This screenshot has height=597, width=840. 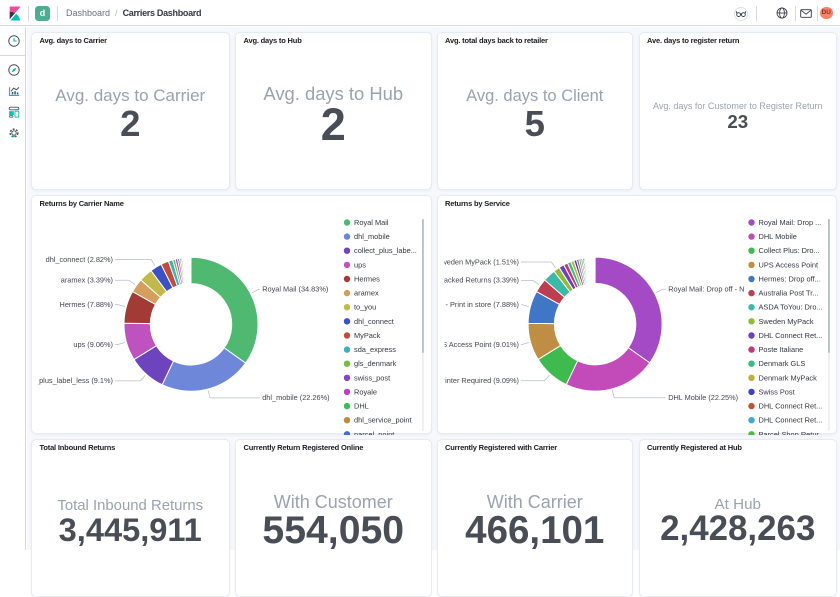 What do you see at coordinates (790, 307) in the screenshot?
I see `svg-text:ASDA ToYou: Dro...: ASDA ToYou` at bounding box center [790, 307].